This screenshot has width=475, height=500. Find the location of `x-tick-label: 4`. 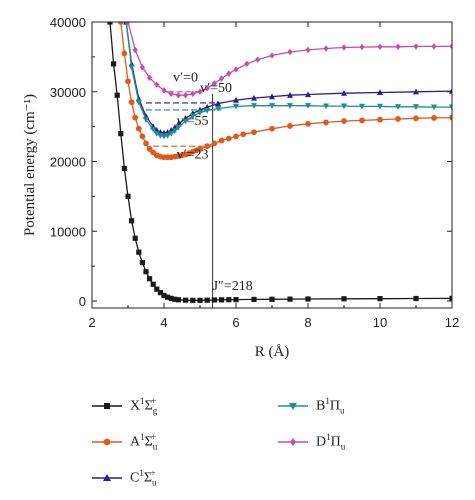

x-tick-label: 4 is located at coordinates (163, 322).